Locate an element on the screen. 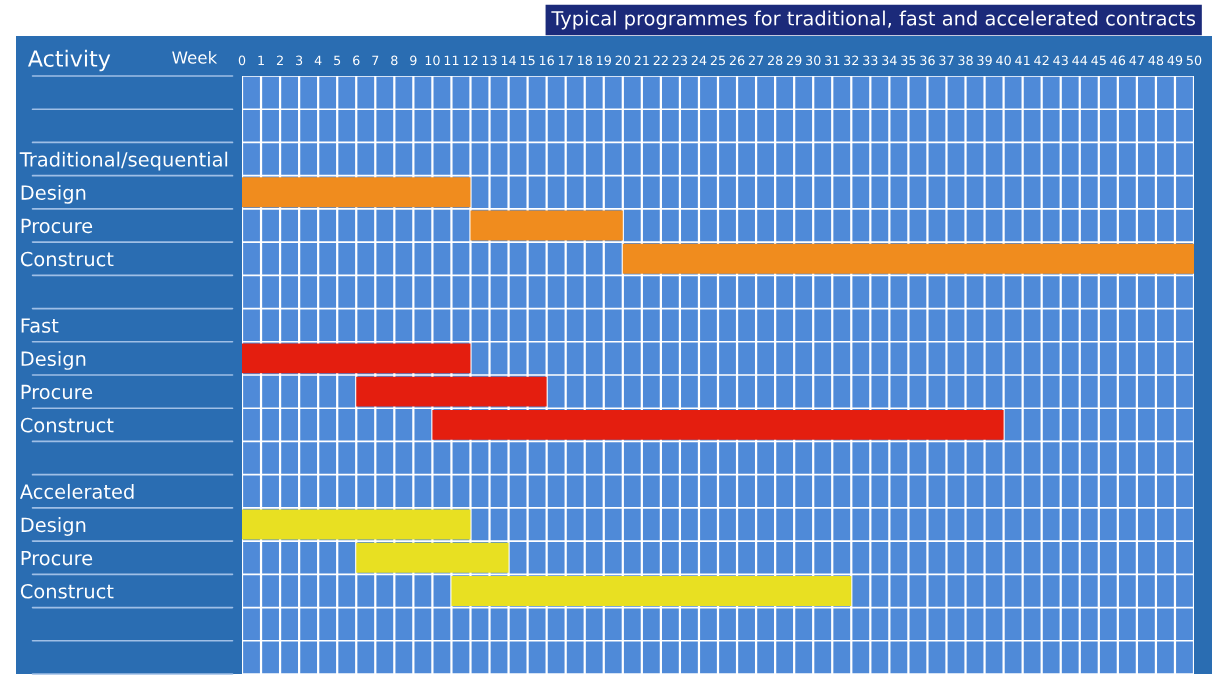  y-tick-label: Fast is located at coordinates (40, 325).